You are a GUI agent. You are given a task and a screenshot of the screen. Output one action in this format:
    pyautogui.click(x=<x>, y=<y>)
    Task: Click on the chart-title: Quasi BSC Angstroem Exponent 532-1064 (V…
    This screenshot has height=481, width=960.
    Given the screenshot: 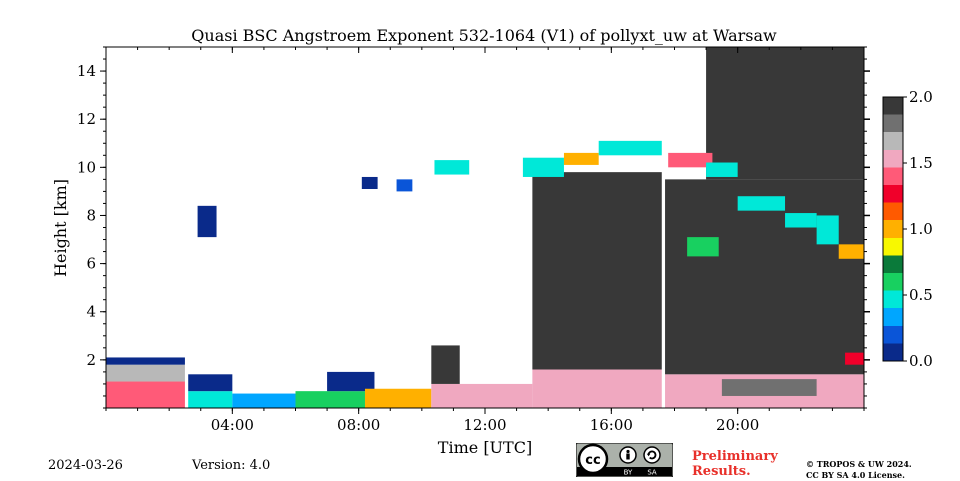 What is the action you would take?
    pyautogui.click(x=484, y=35)
    